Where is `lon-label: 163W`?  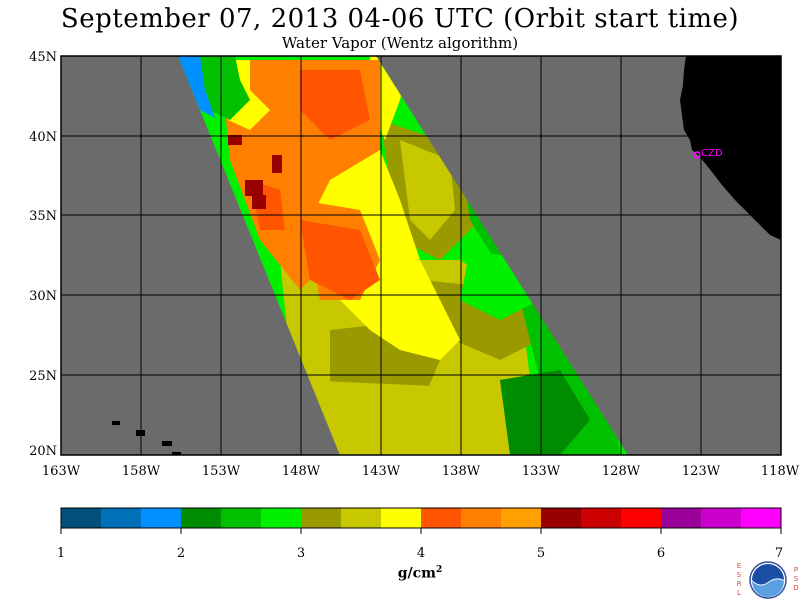 lon-label: 163W is located at coordinates (61, 471).